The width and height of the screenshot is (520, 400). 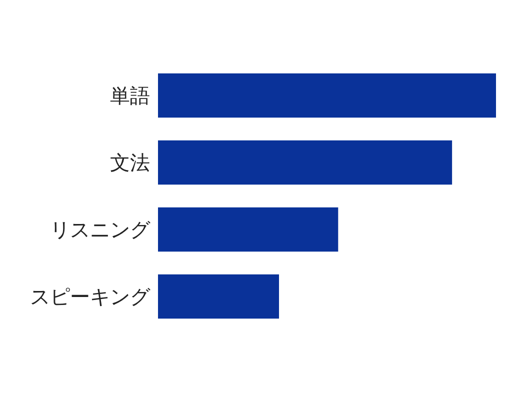 What do you see at coordinates (90, 296) in the screenshot?
I see `y-tick-label: スピーキング` at bounding box center [90, 296].